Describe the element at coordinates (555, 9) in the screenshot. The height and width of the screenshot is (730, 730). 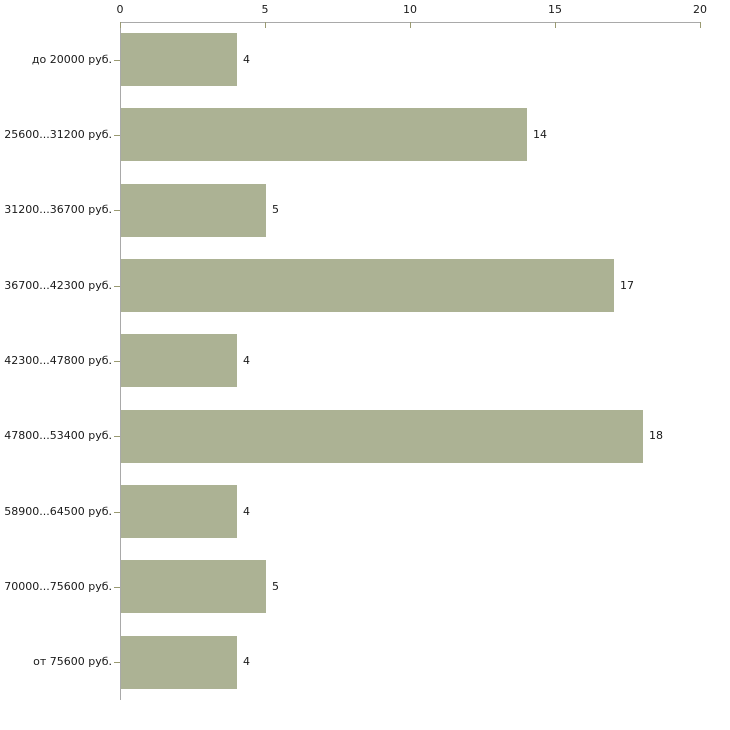
I see `x-axis-tick-label: 15` at that location.